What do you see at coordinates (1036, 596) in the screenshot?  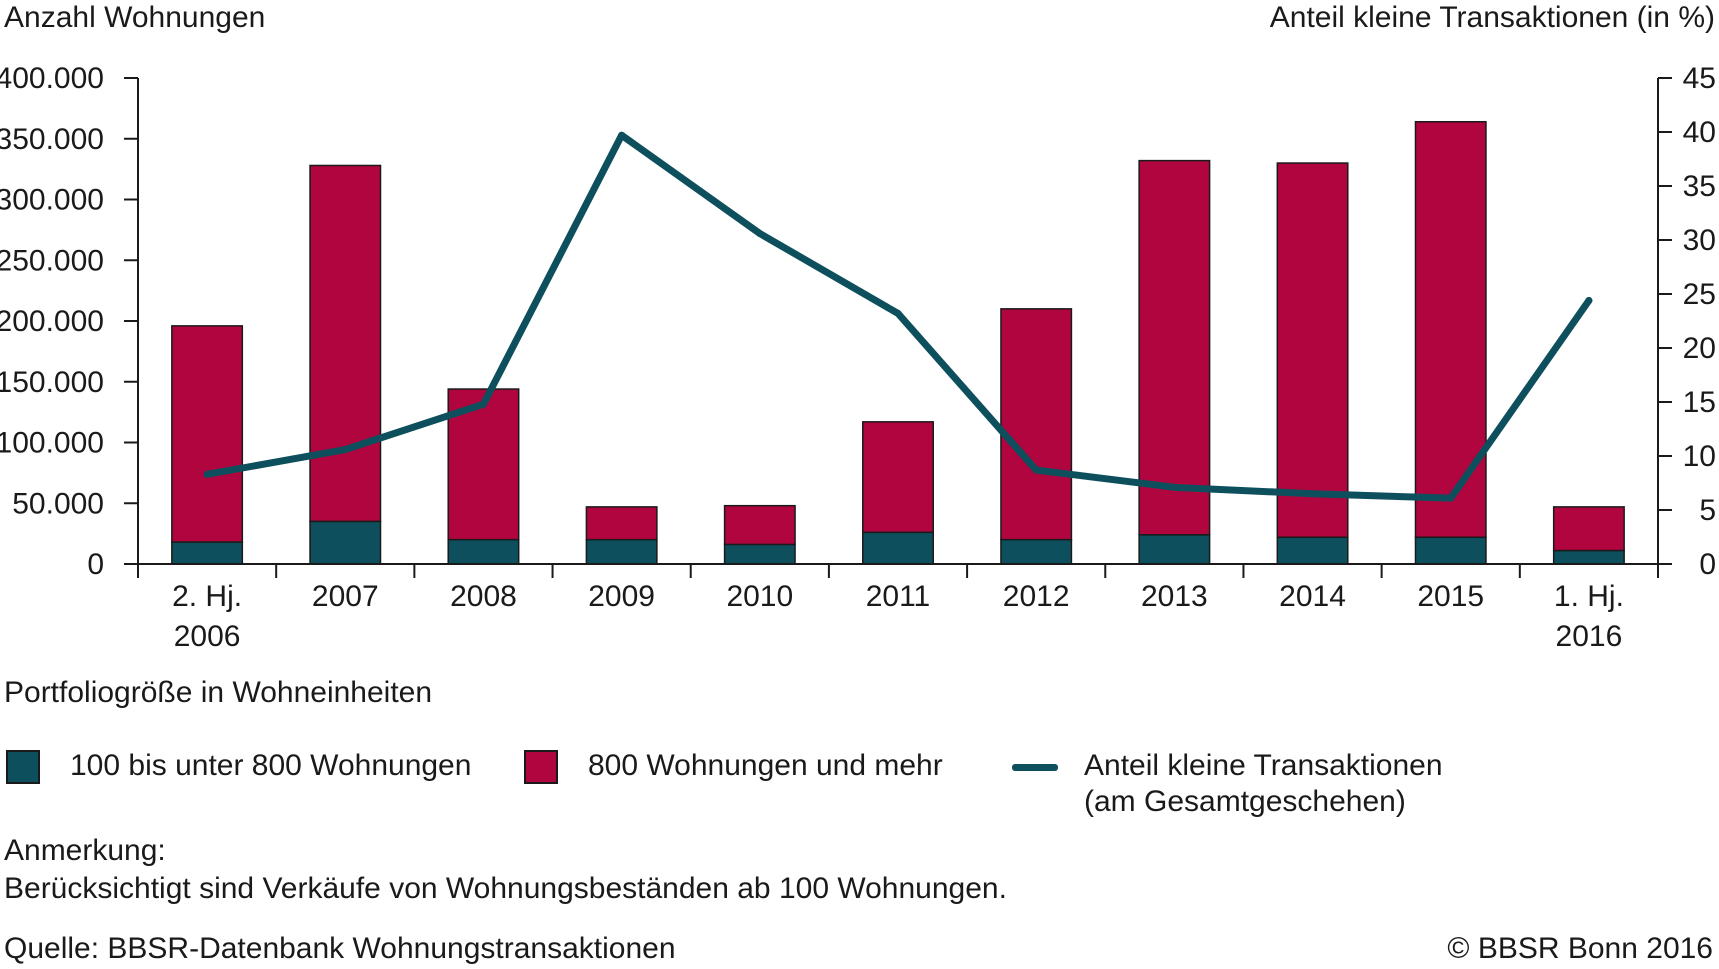 I see `x-tick-label-6: 2012` at bounding box center [1036, 596].